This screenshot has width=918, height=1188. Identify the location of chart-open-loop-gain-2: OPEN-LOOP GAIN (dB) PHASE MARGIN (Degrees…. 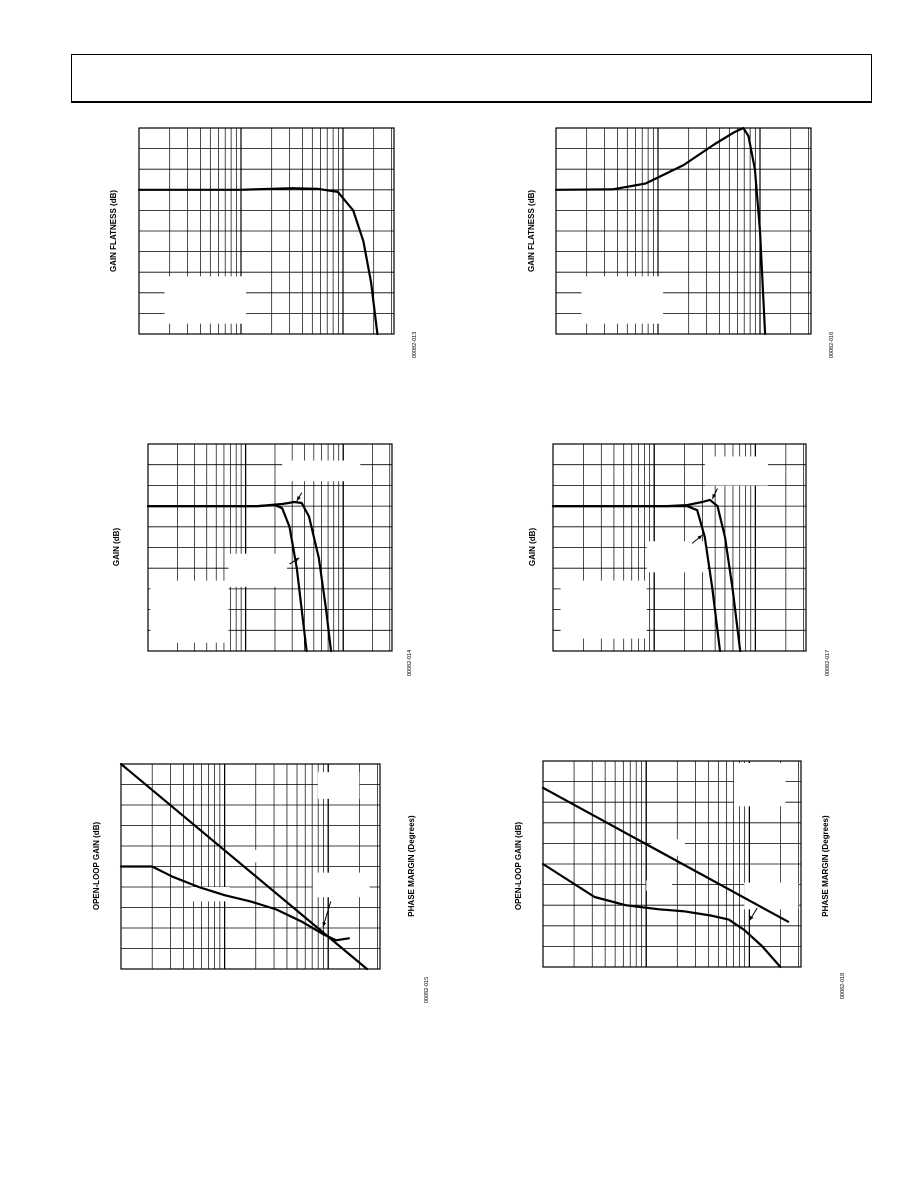
(680, 879).